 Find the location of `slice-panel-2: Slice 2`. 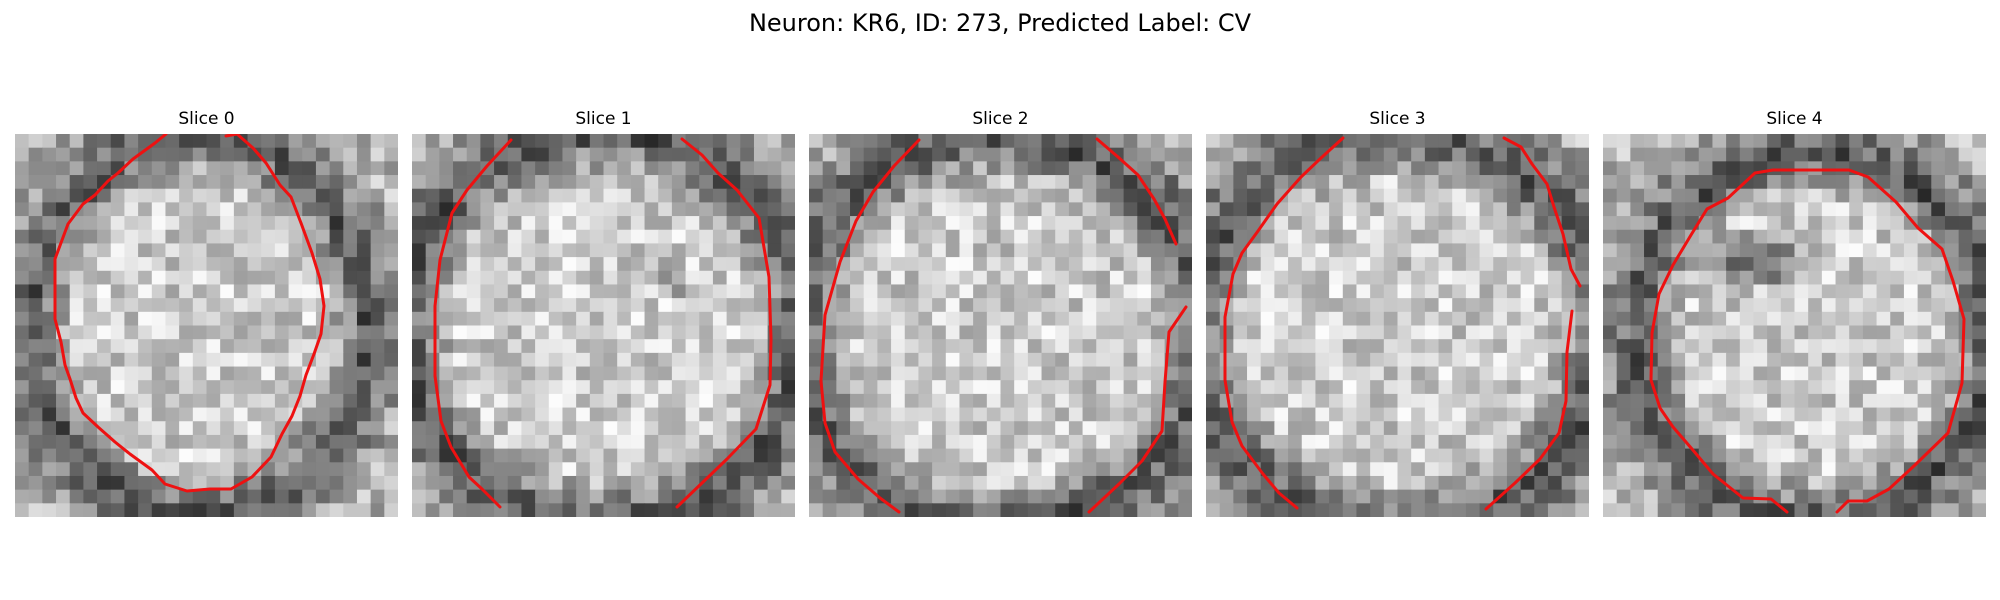

slice-panel-2: Slice 2 is located at coordinates (1000, 327).